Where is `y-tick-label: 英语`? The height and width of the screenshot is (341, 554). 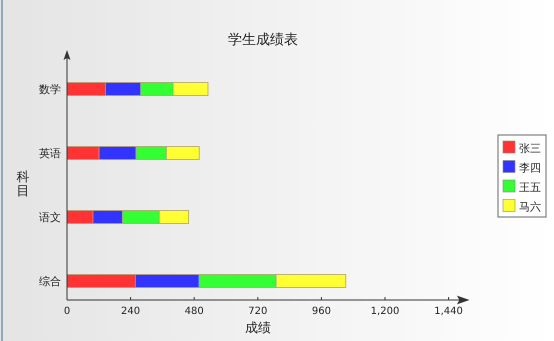 y-tick-label: 英语 is located at coordinates (50, 153).